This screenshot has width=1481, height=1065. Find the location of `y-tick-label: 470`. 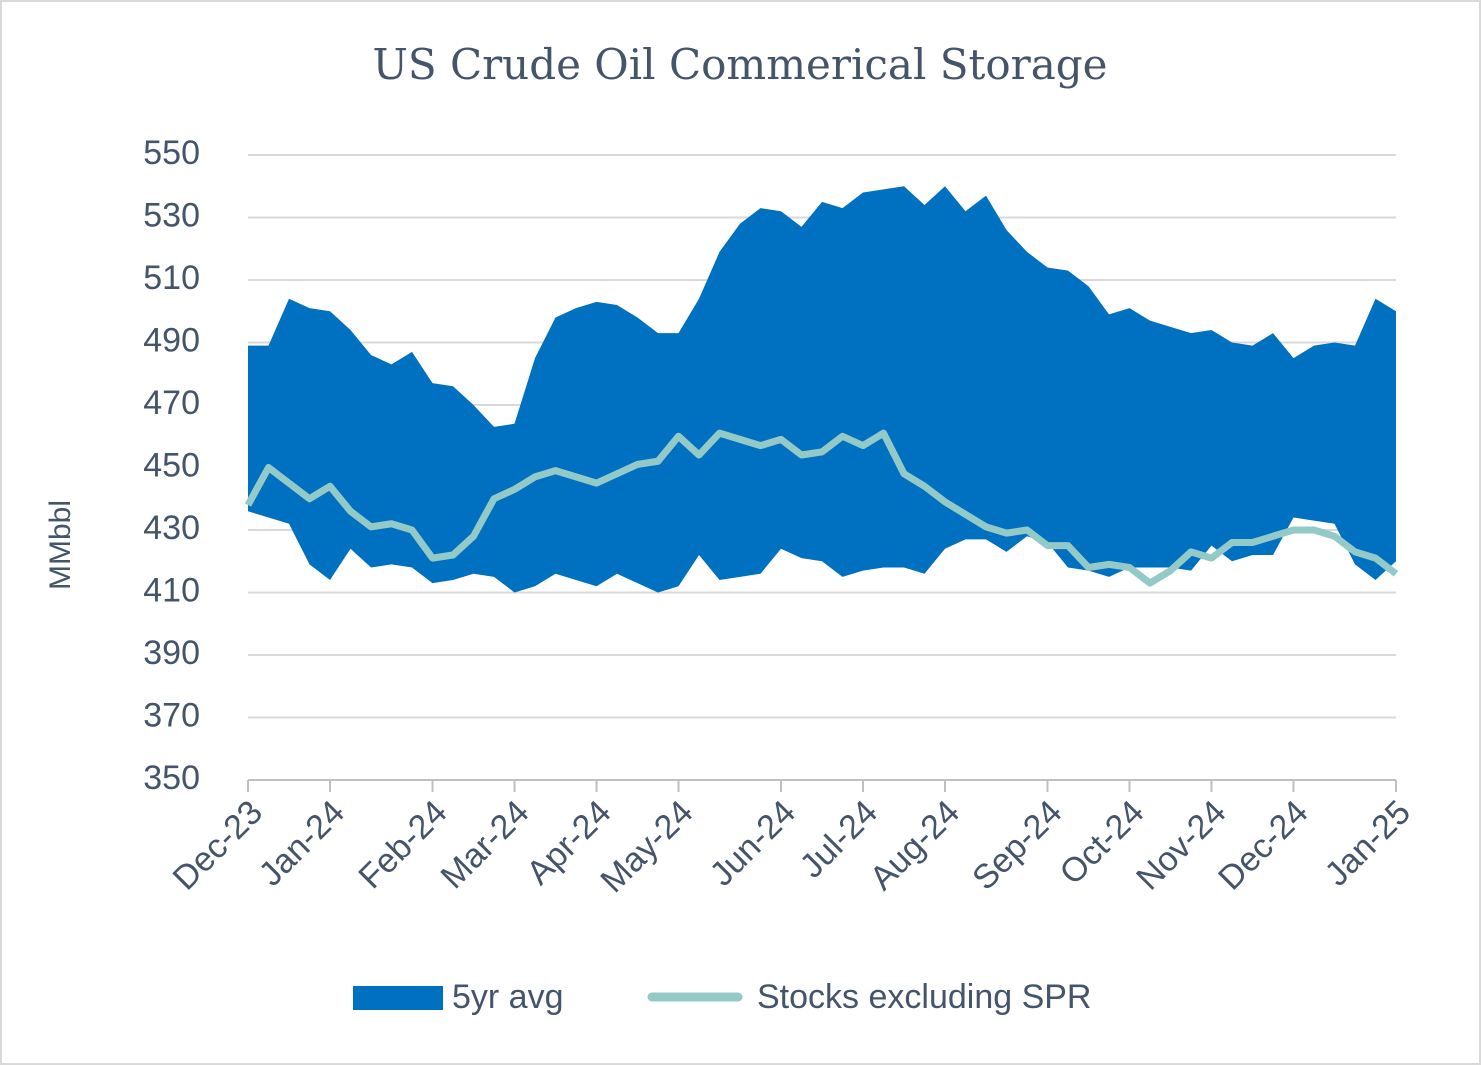

y-tick-label: 470 is located at coordinates (171, 403).